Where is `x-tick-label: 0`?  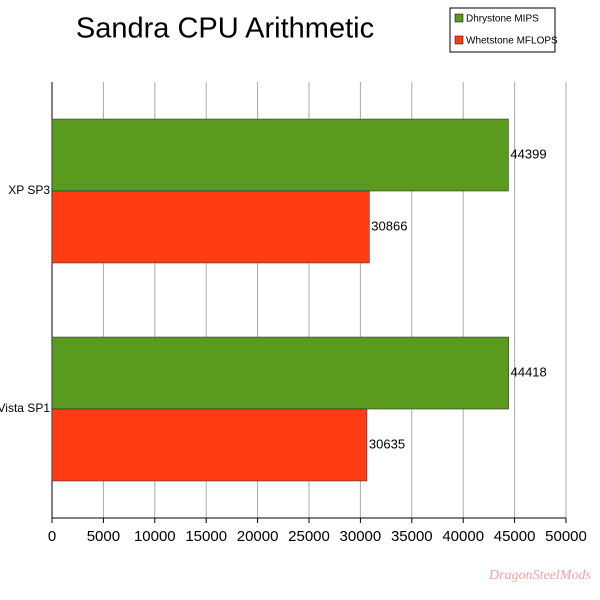
x-tick-label: 0 is located at coordinates (52, 536).